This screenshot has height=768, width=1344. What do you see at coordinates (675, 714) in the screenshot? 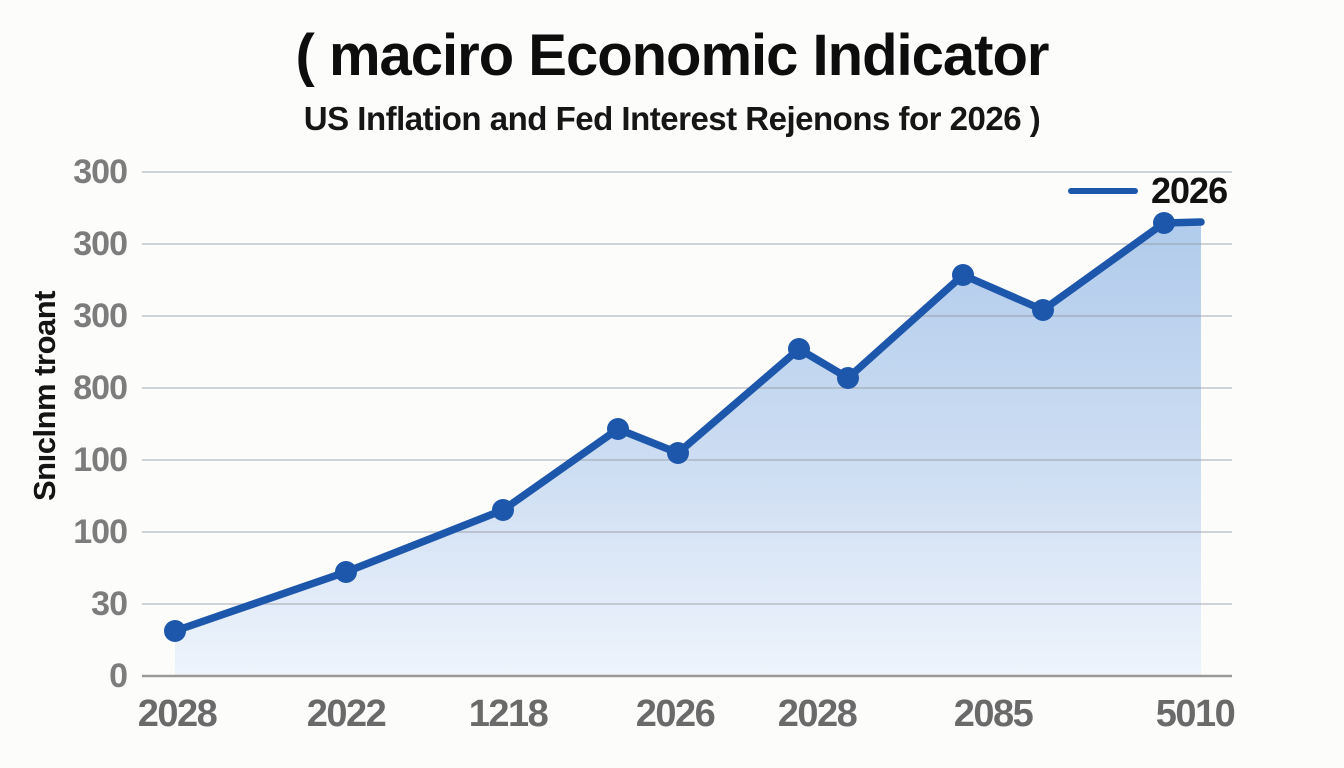
I see `x-tick-label: 2026` at bounding box center [675, 714].